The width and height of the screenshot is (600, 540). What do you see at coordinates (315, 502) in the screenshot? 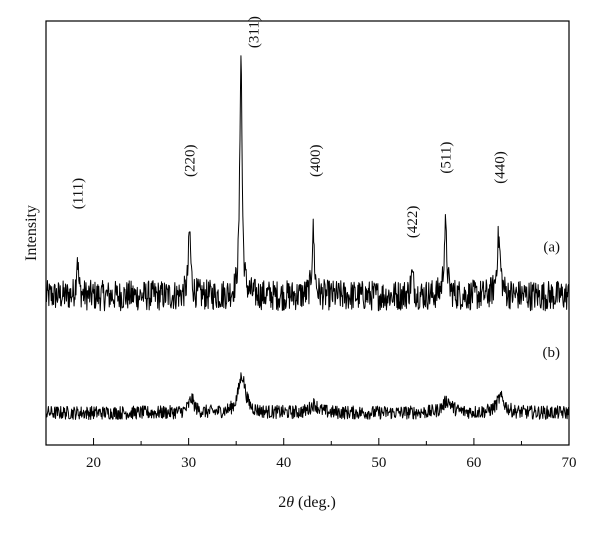
I see `x-axis-title-unit: (deg.)` at bounding box center [315, 502].